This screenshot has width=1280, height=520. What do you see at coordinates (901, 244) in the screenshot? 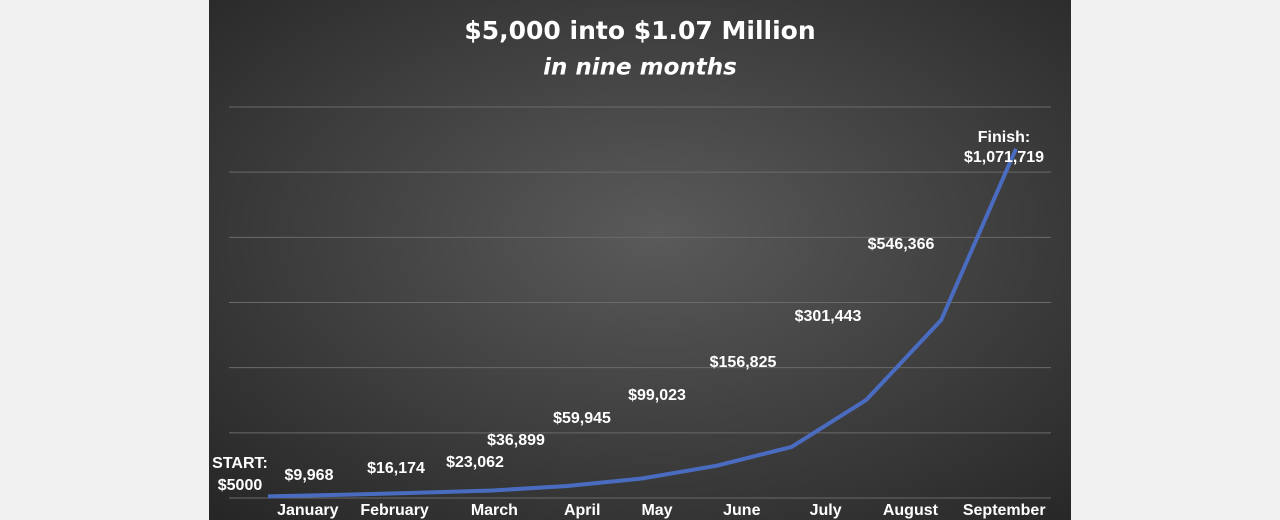
I see `data-label: $546,366` at bounding box center [901, 244].